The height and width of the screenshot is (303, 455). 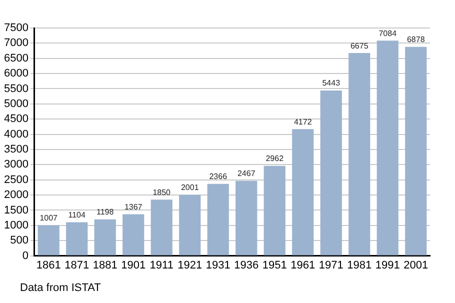 What do you see at coordinates (133, 265) in the screenshot?
I see `x-tick-label: 1901` at bounding box center [133, 265].